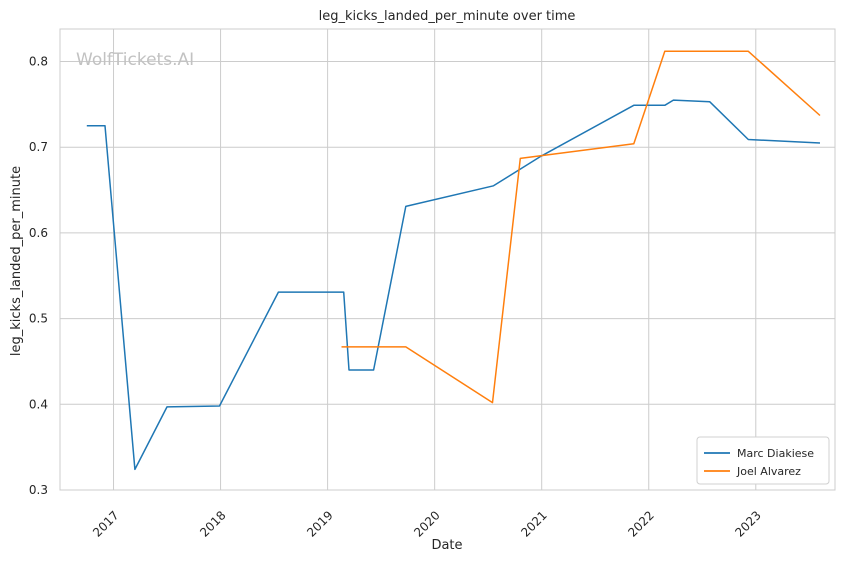 This screenshot has height=561, width=844. What do you see at coordinates (38, 490) in the screenshot?
I see `y-tick-label: 0.3` at bounding box center [38, 490].